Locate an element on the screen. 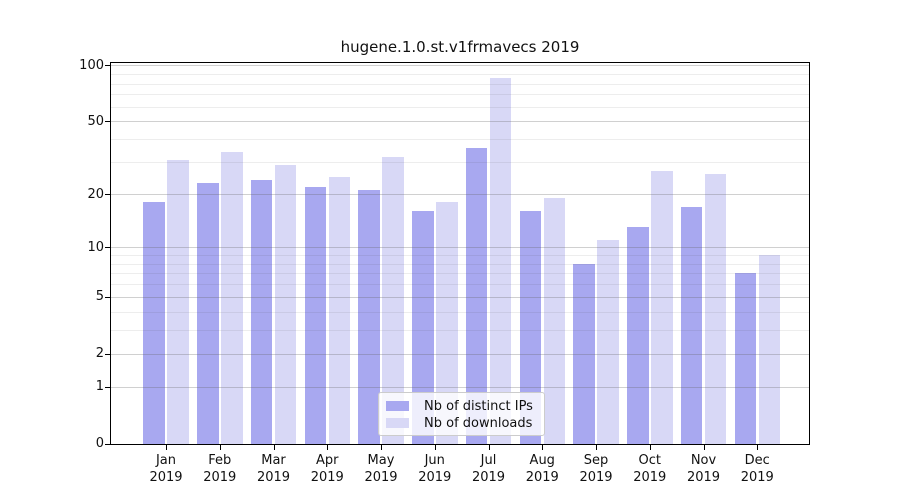 The width and height of the screenshot is (900, 500). x-tick-nov is located at coordinates (704, 447).